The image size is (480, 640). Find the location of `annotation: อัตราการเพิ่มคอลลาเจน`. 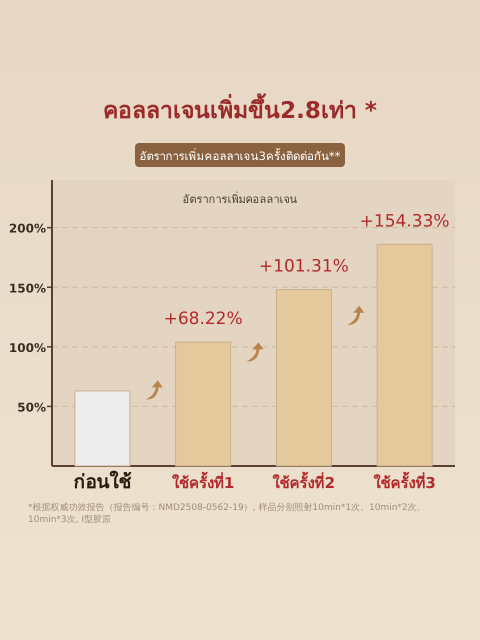

annotation: อัตราการเพิ่มคอลลาเจน is located at coordinates (240, 198).